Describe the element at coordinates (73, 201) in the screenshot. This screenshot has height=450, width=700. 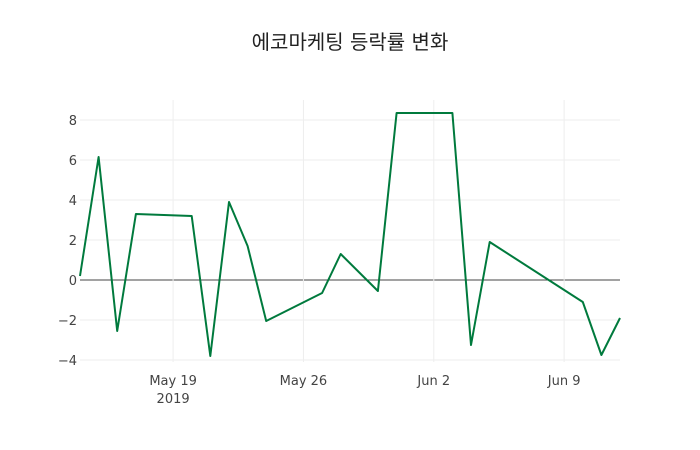
I see `y-tick-label: 4` at that location.